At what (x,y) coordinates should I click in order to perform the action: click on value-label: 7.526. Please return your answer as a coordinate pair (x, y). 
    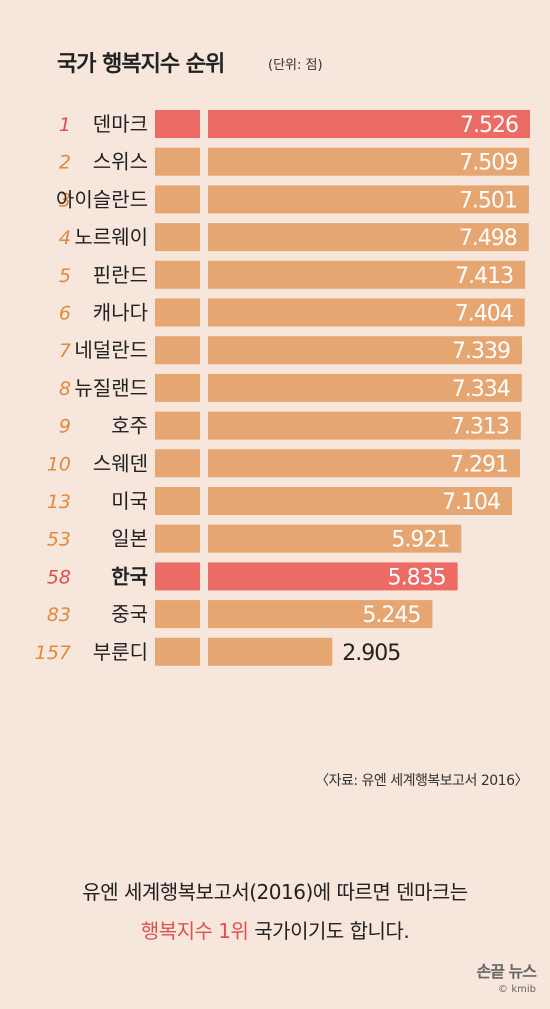
    Looking at the image, I should click on (489, 125).